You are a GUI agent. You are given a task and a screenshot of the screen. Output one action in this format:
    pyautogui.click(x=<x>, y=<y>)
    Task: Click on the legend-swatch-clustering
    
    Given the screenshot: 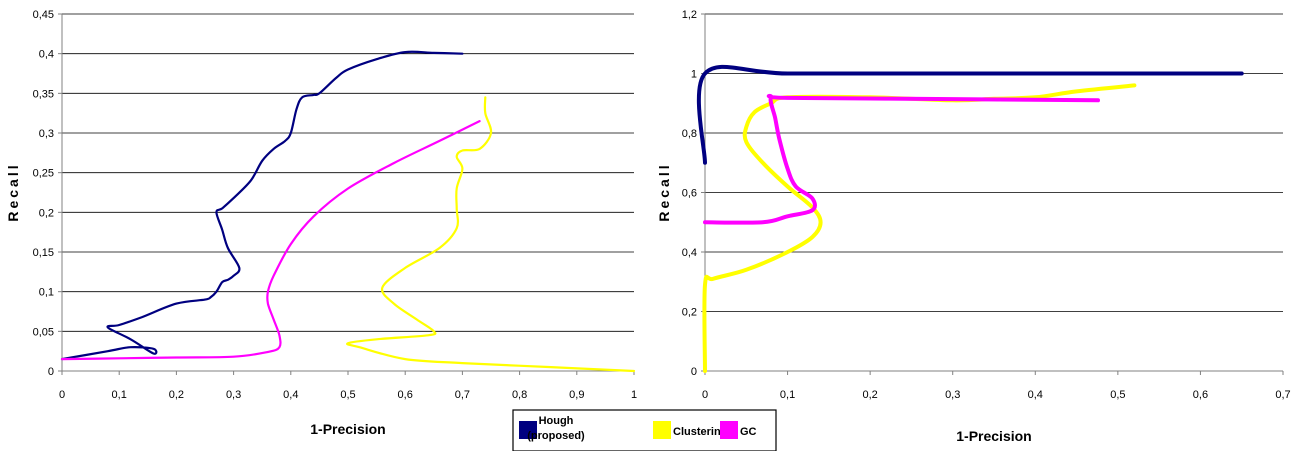 What is the action you would take?
    pyautogui.click(x=662, y=430)
    